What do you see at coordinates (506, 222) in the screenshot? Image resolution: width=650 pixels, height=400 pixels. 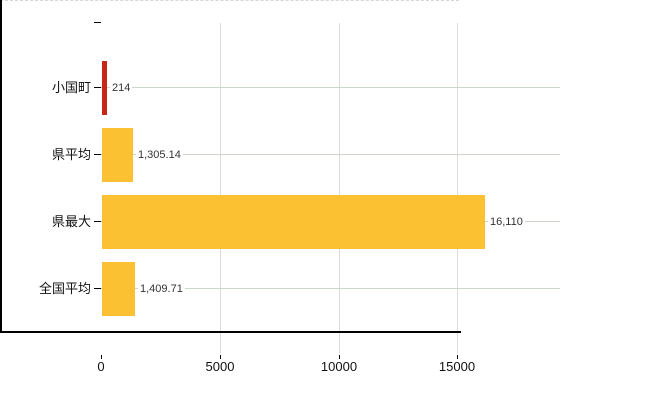 I see `value-label: 16,110` at bounding box center [506, 222].